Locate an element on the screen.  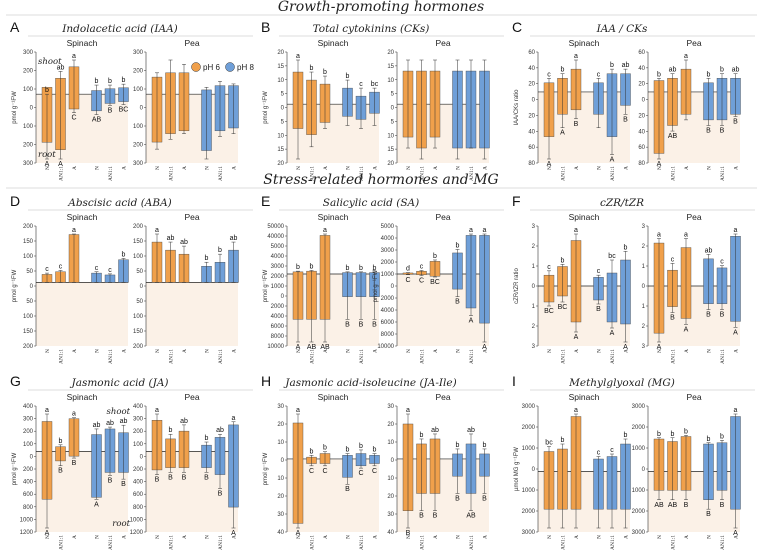
significance-letter-root: C is located at coordinates (324, 471).